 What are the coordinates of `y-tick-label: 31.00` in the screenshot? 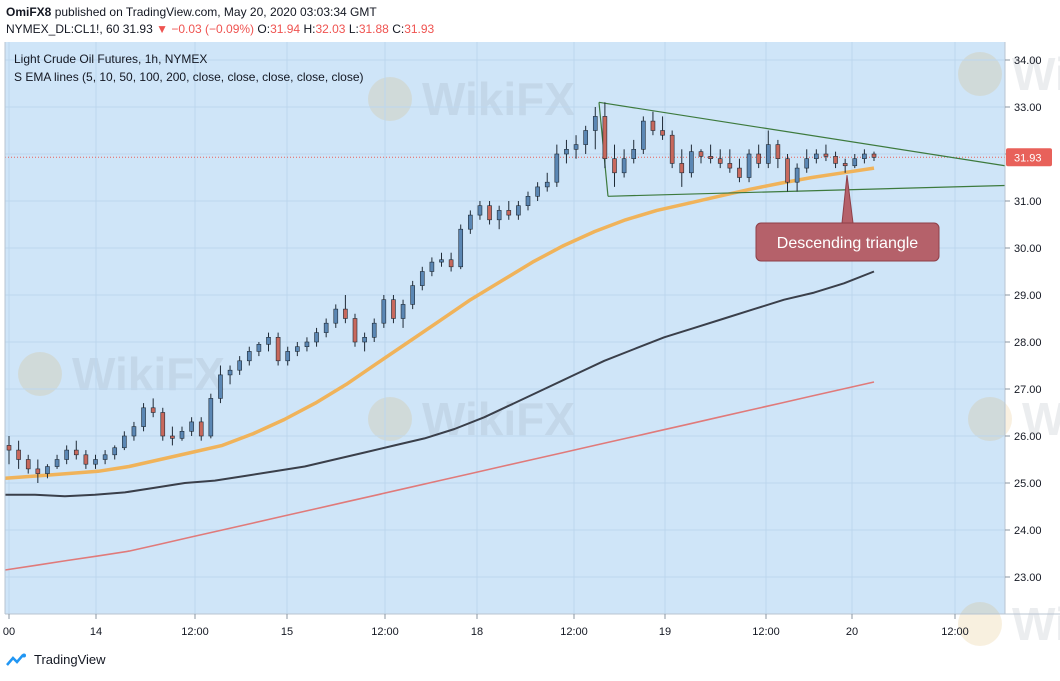 It's located at (1028, 202).